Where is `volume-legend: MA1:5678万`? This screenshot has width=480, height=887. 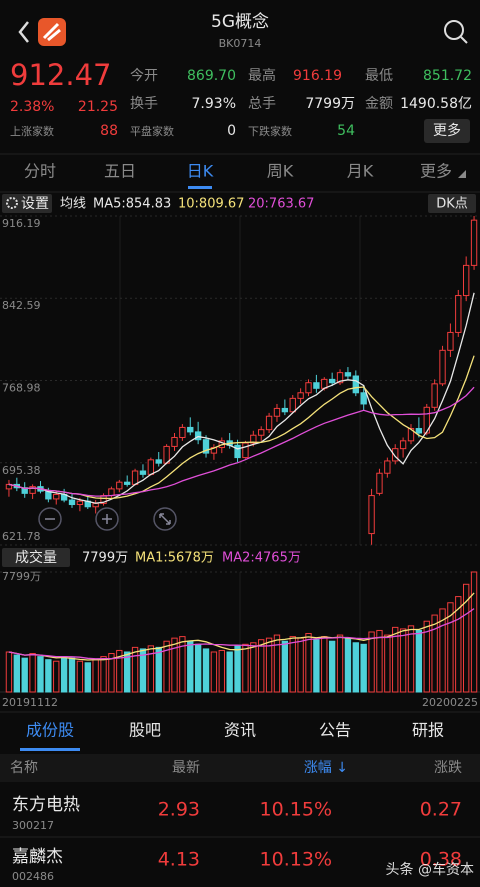 volume-legend: MA1:5678万 is located at coordinates (174, 558).